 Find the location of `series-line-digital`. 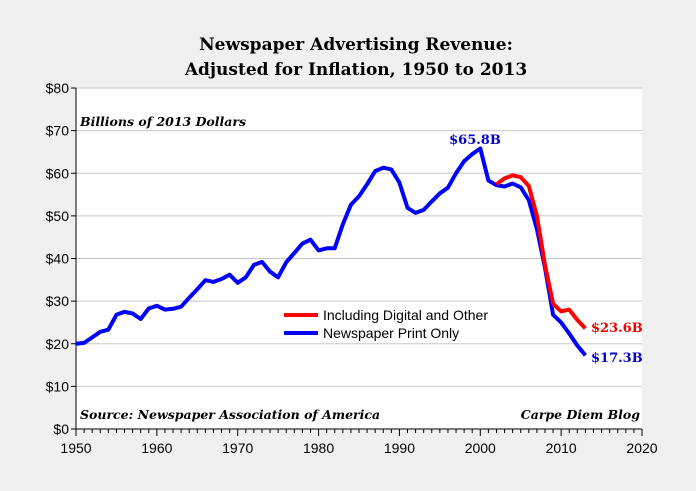

series-line-digital is located at coordinates (541, 251).